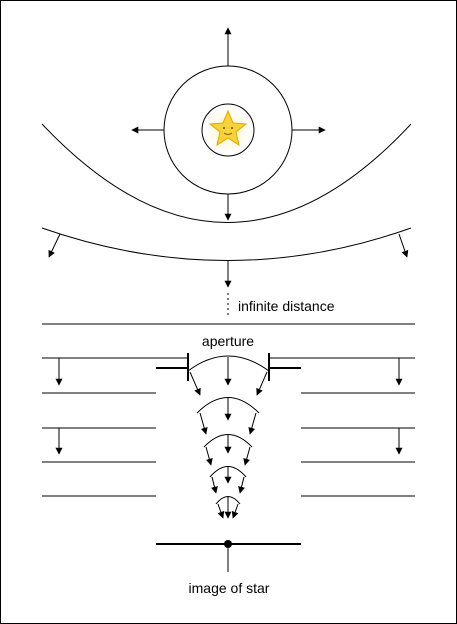  What do you see at coordinates (228, 544) in the screenshot?
I see `image-point` at bounding box center [228, 544].